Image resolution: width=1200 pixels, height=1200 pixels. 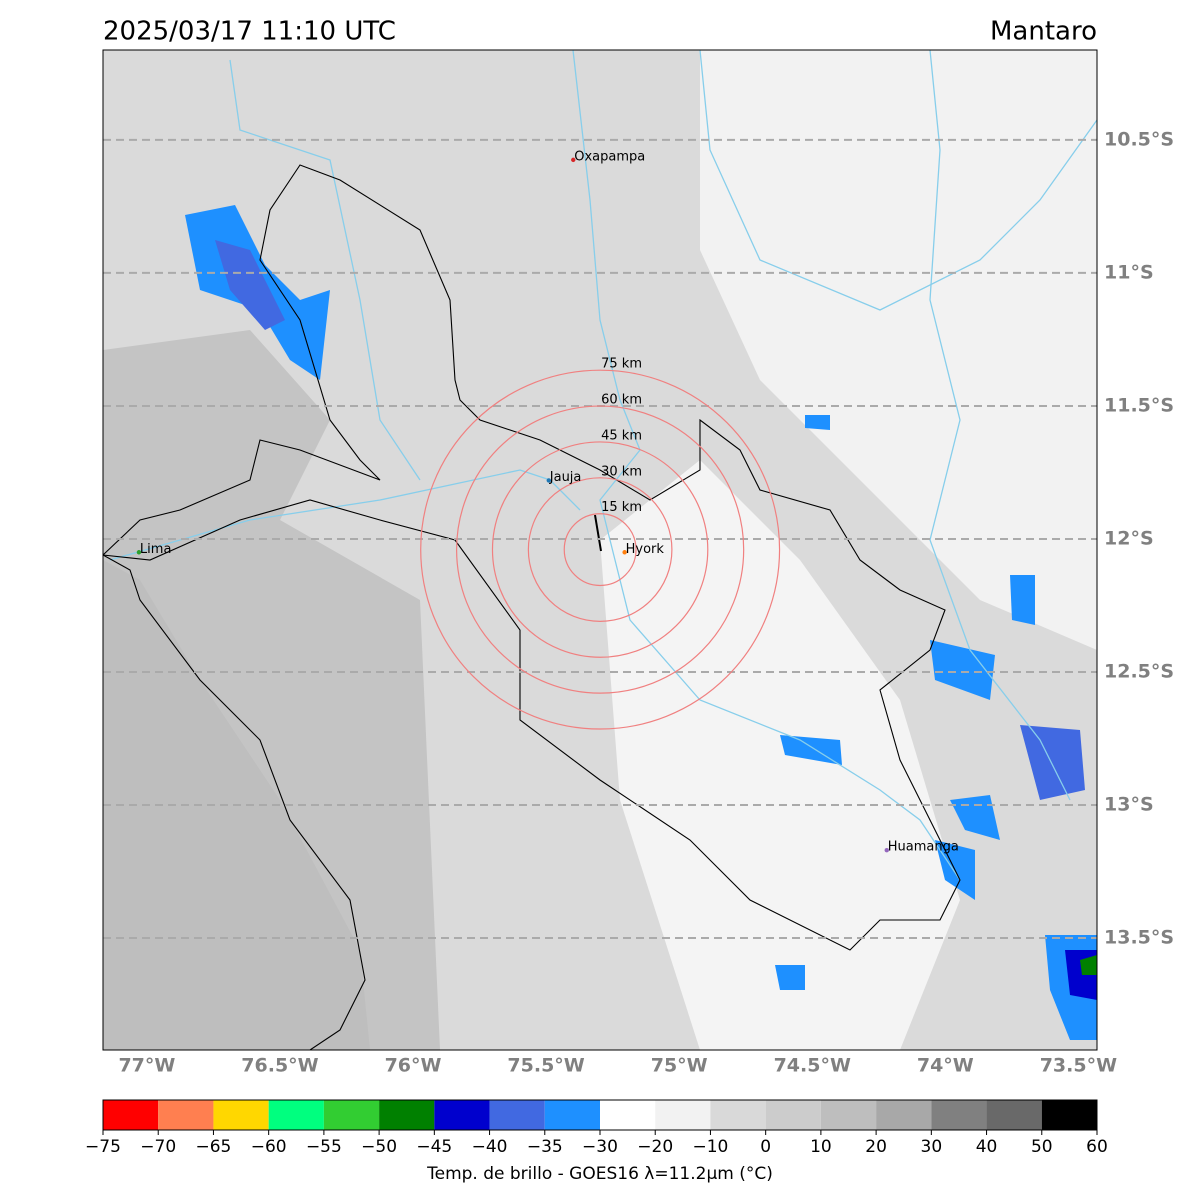 What do you see at coordinates (780, 755) in the screenshot?
I see `warm-area` at bounding box center [780, 755].